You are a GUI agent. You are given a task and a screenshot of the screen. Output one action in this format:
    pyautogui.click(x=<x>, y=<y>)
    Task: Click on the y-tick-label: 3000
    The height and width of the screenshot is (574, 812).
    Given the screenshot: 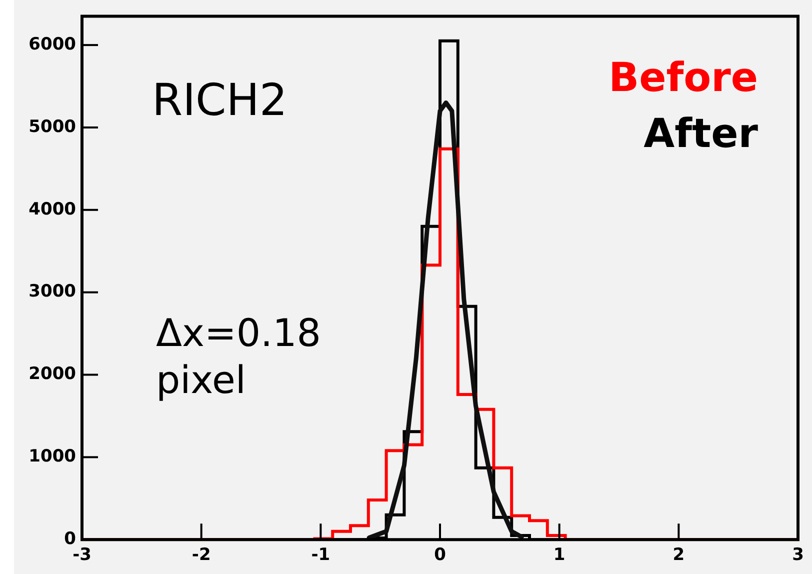 What is the action you would take?
    pyautogui.click(x=52, y=292)
    